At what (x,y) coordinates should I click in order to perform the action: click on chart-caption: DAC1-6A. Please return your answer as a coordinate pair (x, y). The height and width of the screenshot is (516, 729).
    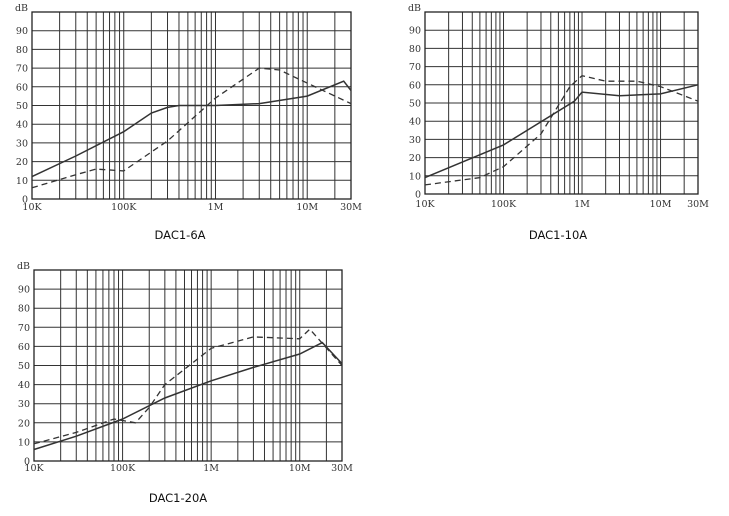
    Looking at the image, I should click on (180, 235).